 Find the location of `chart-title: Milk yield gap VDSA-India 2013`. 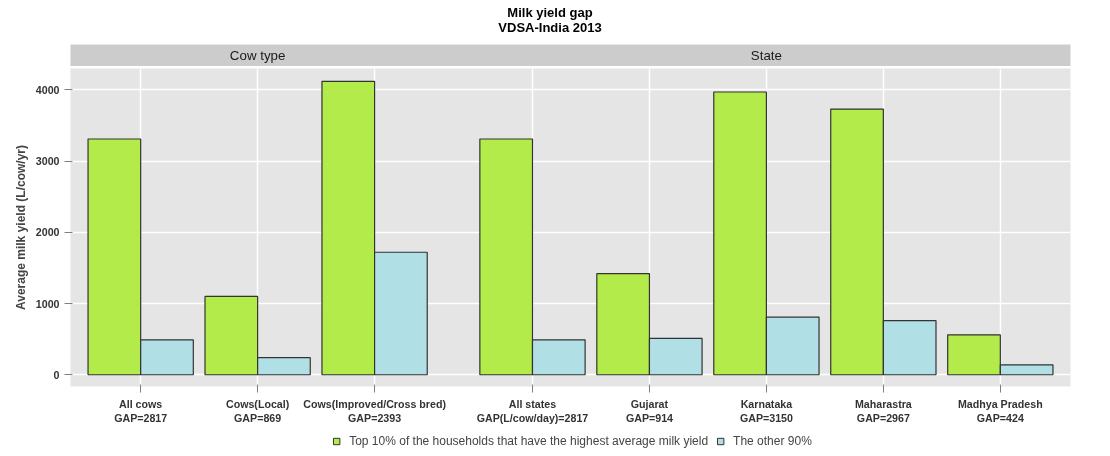

chart-title: Milk yield gap VDSA-India 2013 is located at coordinates (550, 20).